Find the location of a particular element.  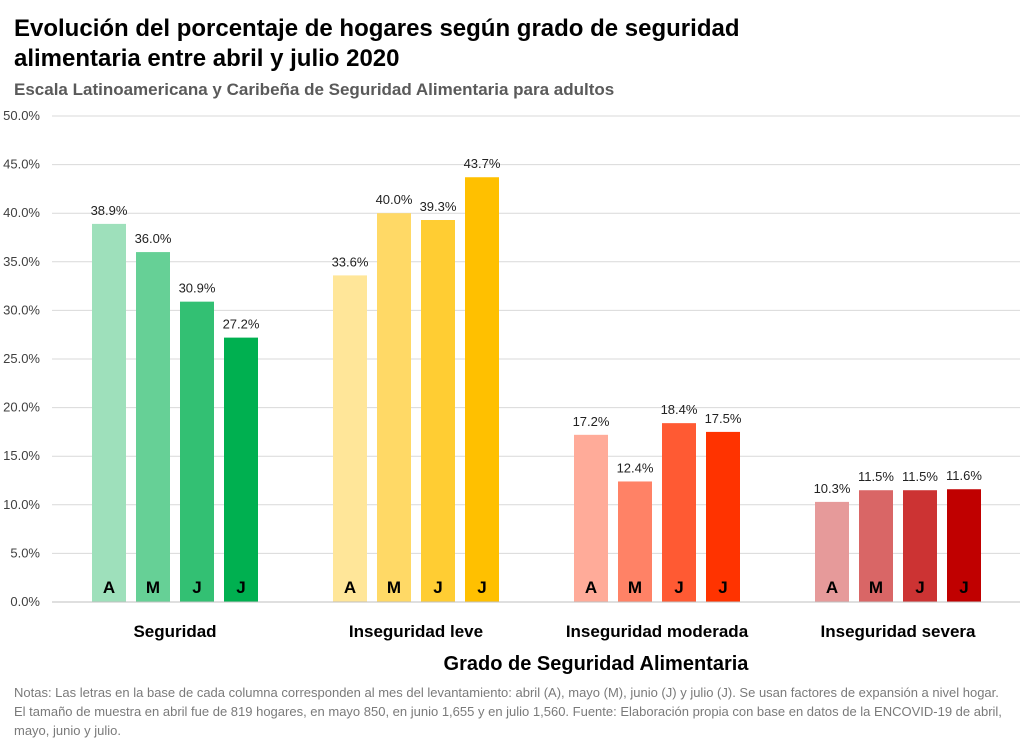

y-tick-label: 20.0% is located at coordinates (21, 407).